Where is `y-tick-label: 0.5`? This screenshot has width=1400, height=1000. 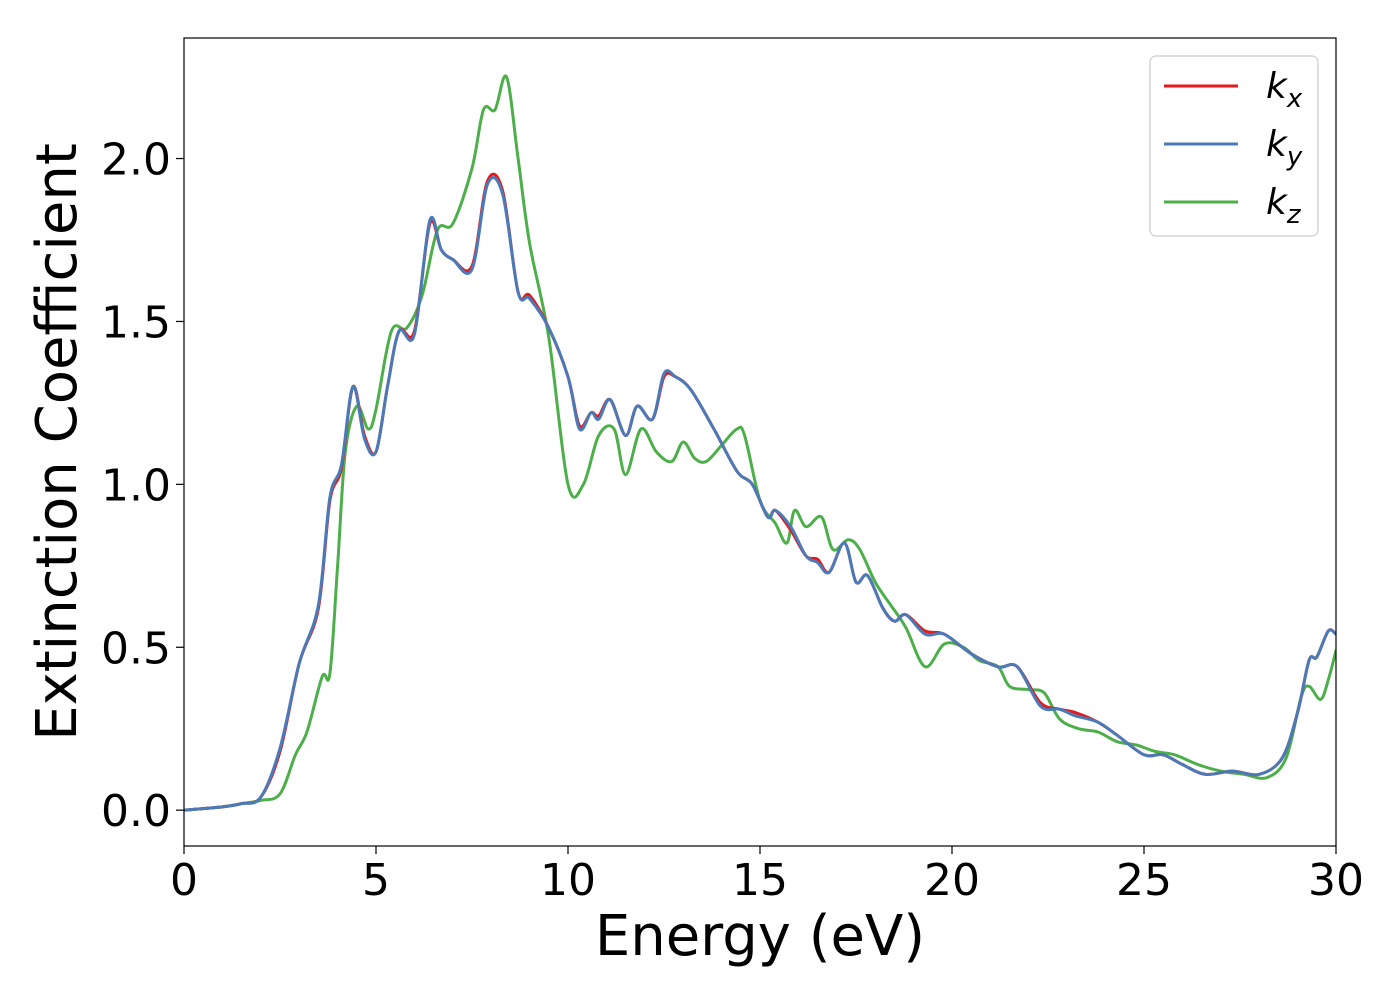
y-tick-label: 0.5 is located at coordinates (136, 648).